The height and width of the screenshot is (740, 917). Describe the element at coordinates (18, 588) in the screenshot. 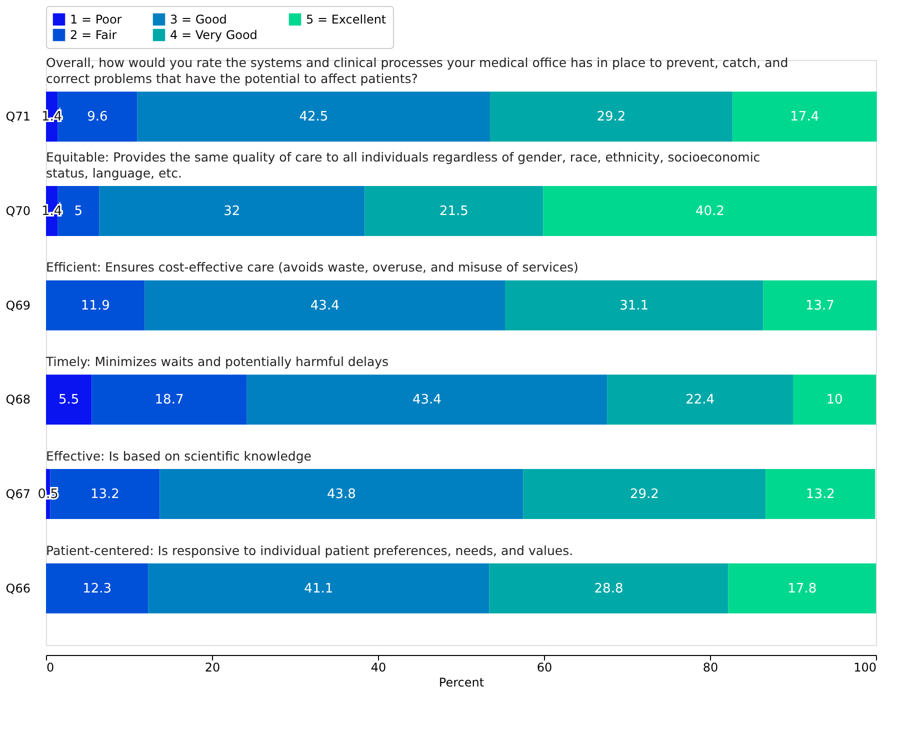

I see `y-tick-label: Q66` at that location.